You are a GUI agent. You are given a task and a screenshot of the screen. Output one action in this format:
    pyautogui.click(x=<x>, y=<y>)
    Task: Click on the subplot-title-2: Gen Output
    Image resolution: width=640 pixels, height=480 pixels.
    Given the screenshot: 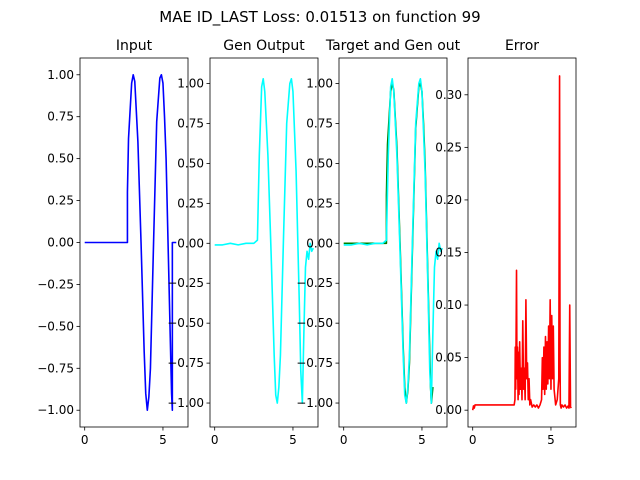 What is the action you would take?
    pyautogui.click(x=264, y=46)
    